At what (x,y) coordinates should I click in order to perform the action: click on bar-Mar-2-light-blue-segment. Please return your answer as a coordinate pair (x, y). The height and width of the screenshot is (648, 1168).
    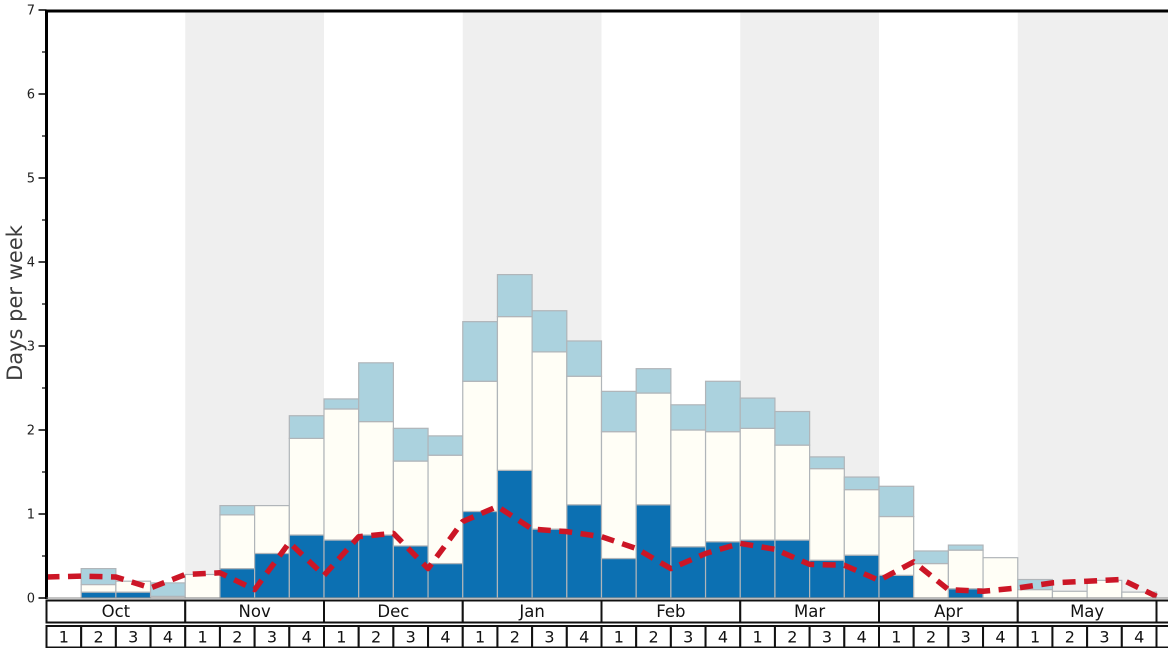
    Looking at the image, I should click on (792, 428).